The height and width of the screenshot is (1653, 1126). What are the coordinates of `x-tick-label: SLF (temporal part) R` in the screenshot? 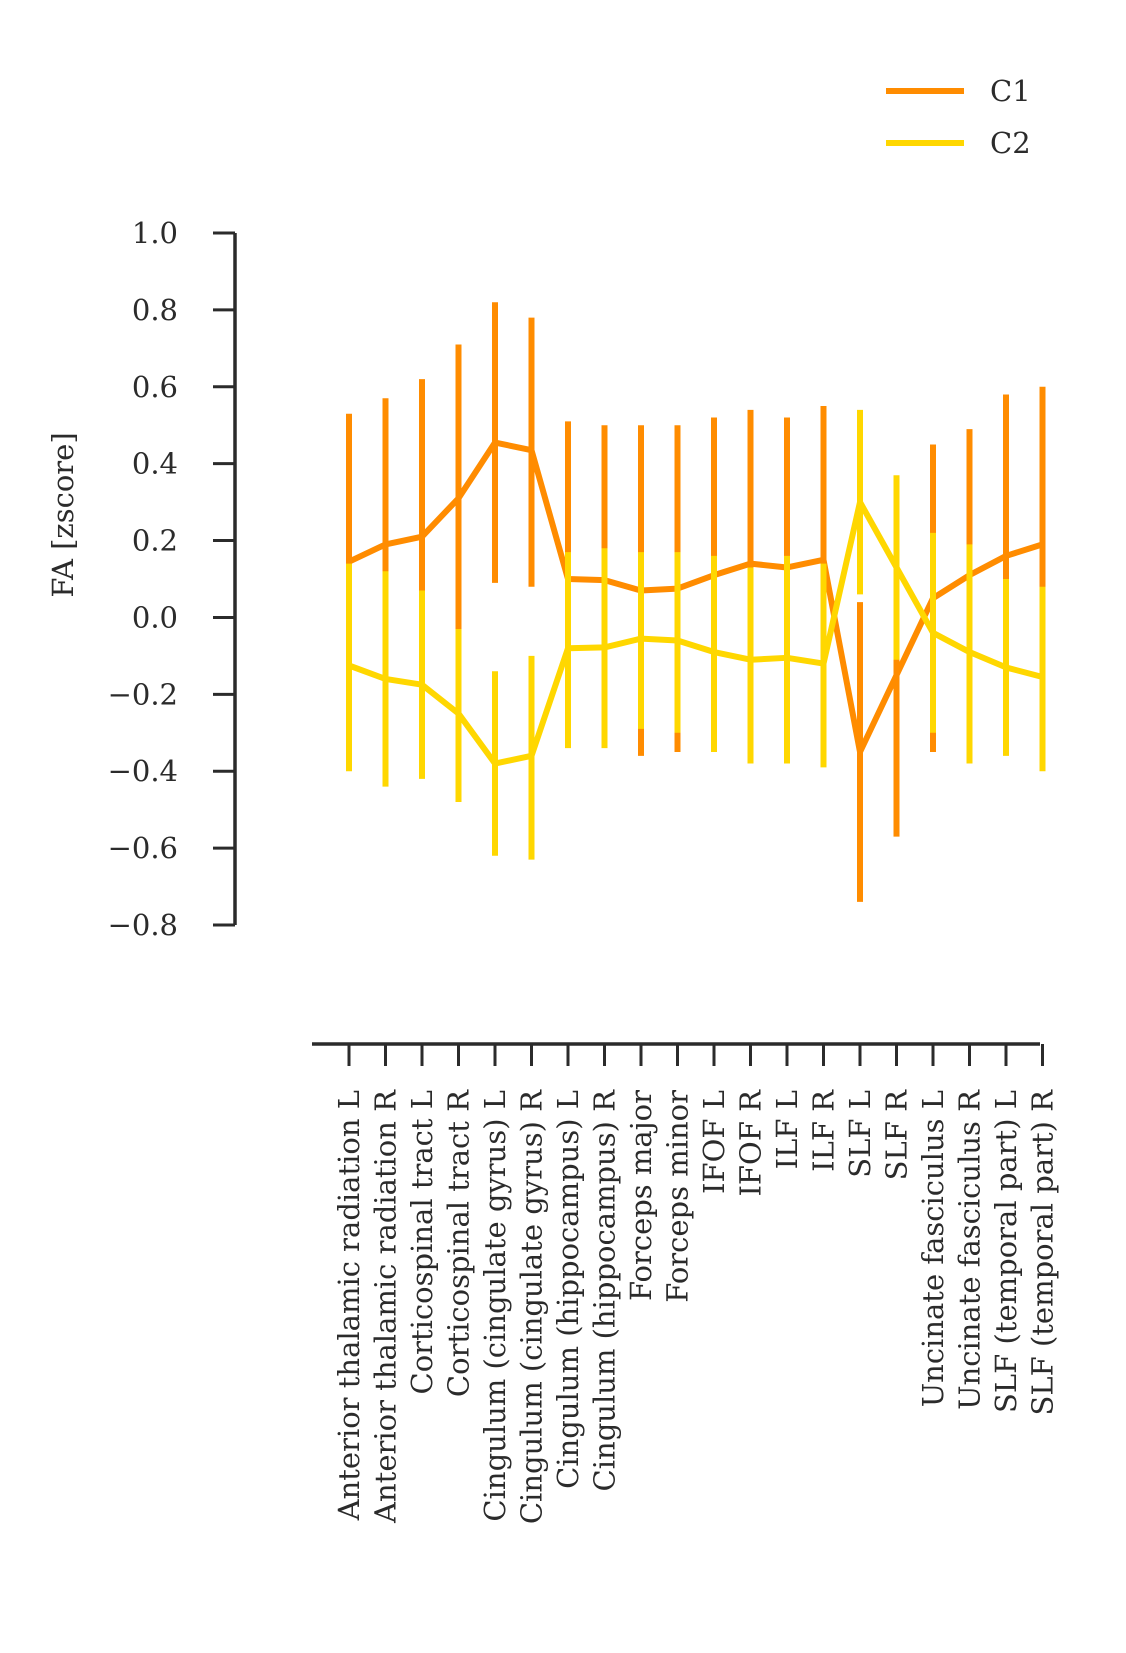 It's located at (1043, 1252).